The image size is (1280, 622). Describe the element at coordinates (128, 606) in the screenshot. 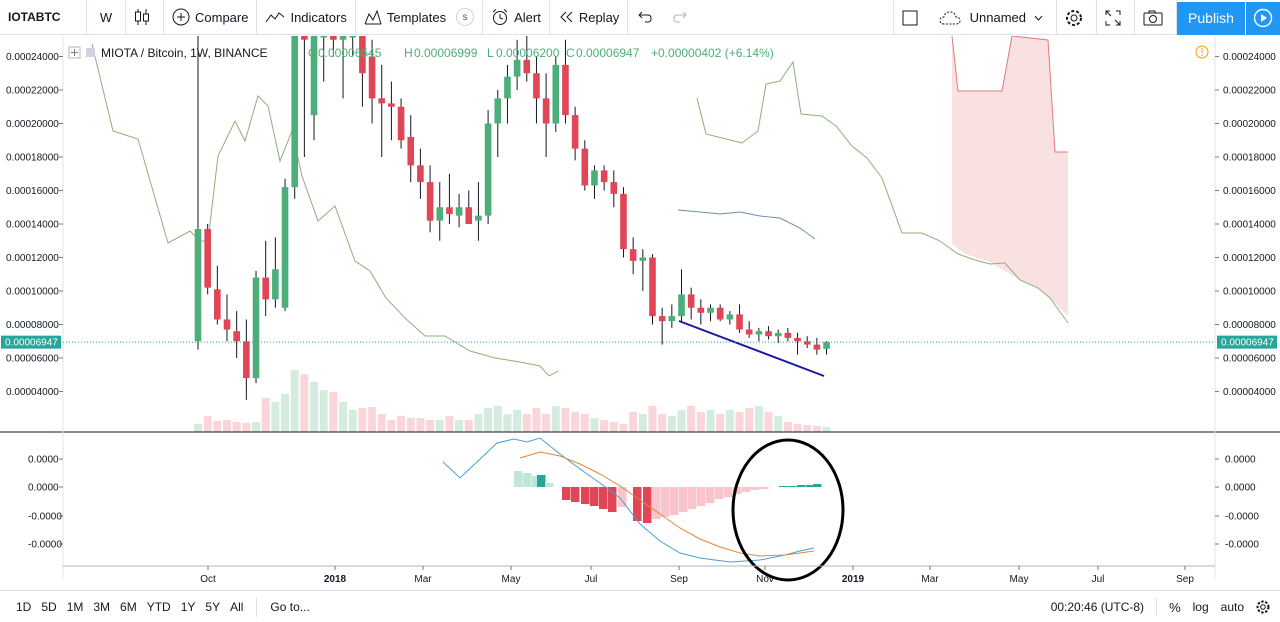

I see `range-6m: 6M` at that location.